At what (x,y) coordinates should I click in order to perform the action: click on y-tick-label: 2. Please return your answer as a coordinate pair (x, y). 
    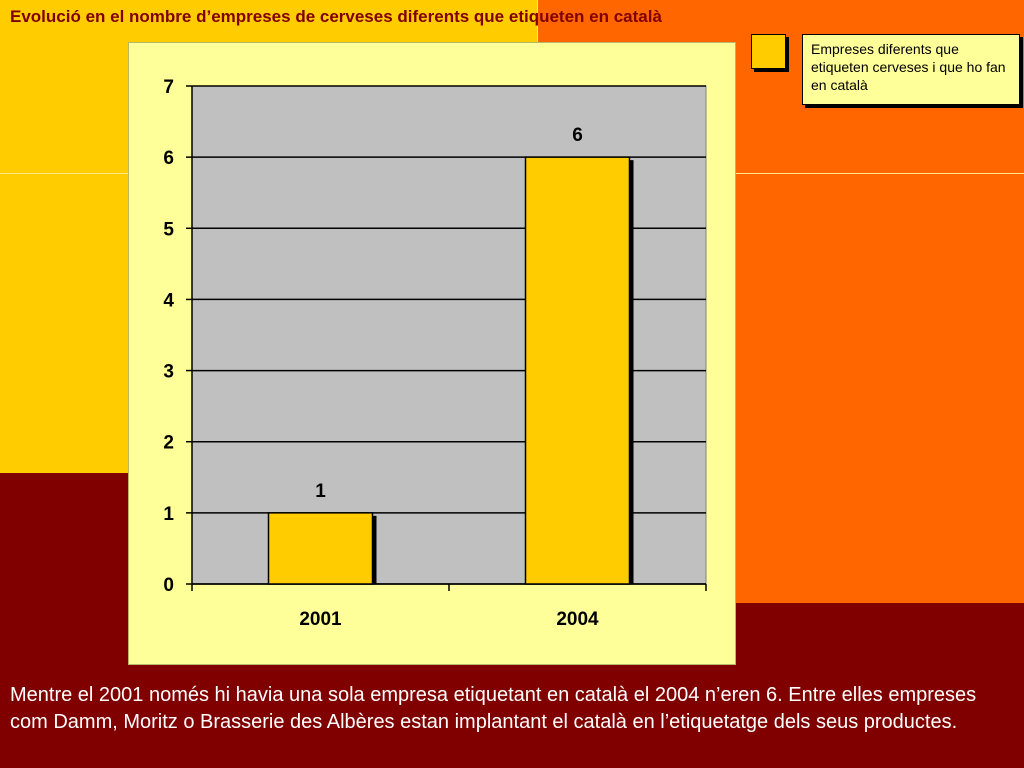
    Looking at the image, I should click on (168, 443).